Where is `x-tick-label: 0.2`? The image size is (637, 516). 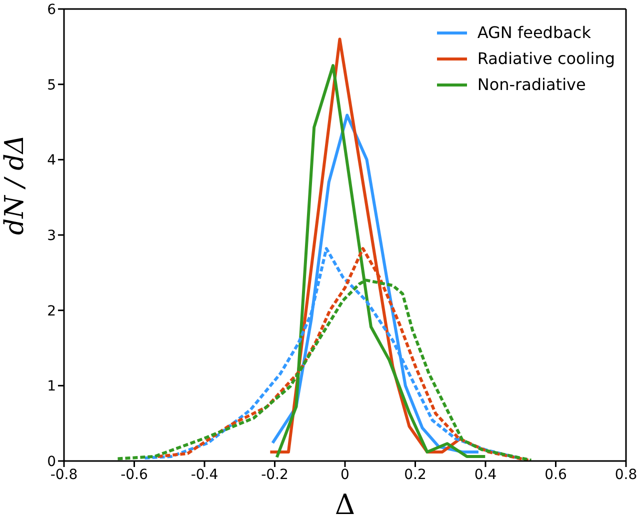 x-tick-label: 0.2 is located at coordinates (415, 474).